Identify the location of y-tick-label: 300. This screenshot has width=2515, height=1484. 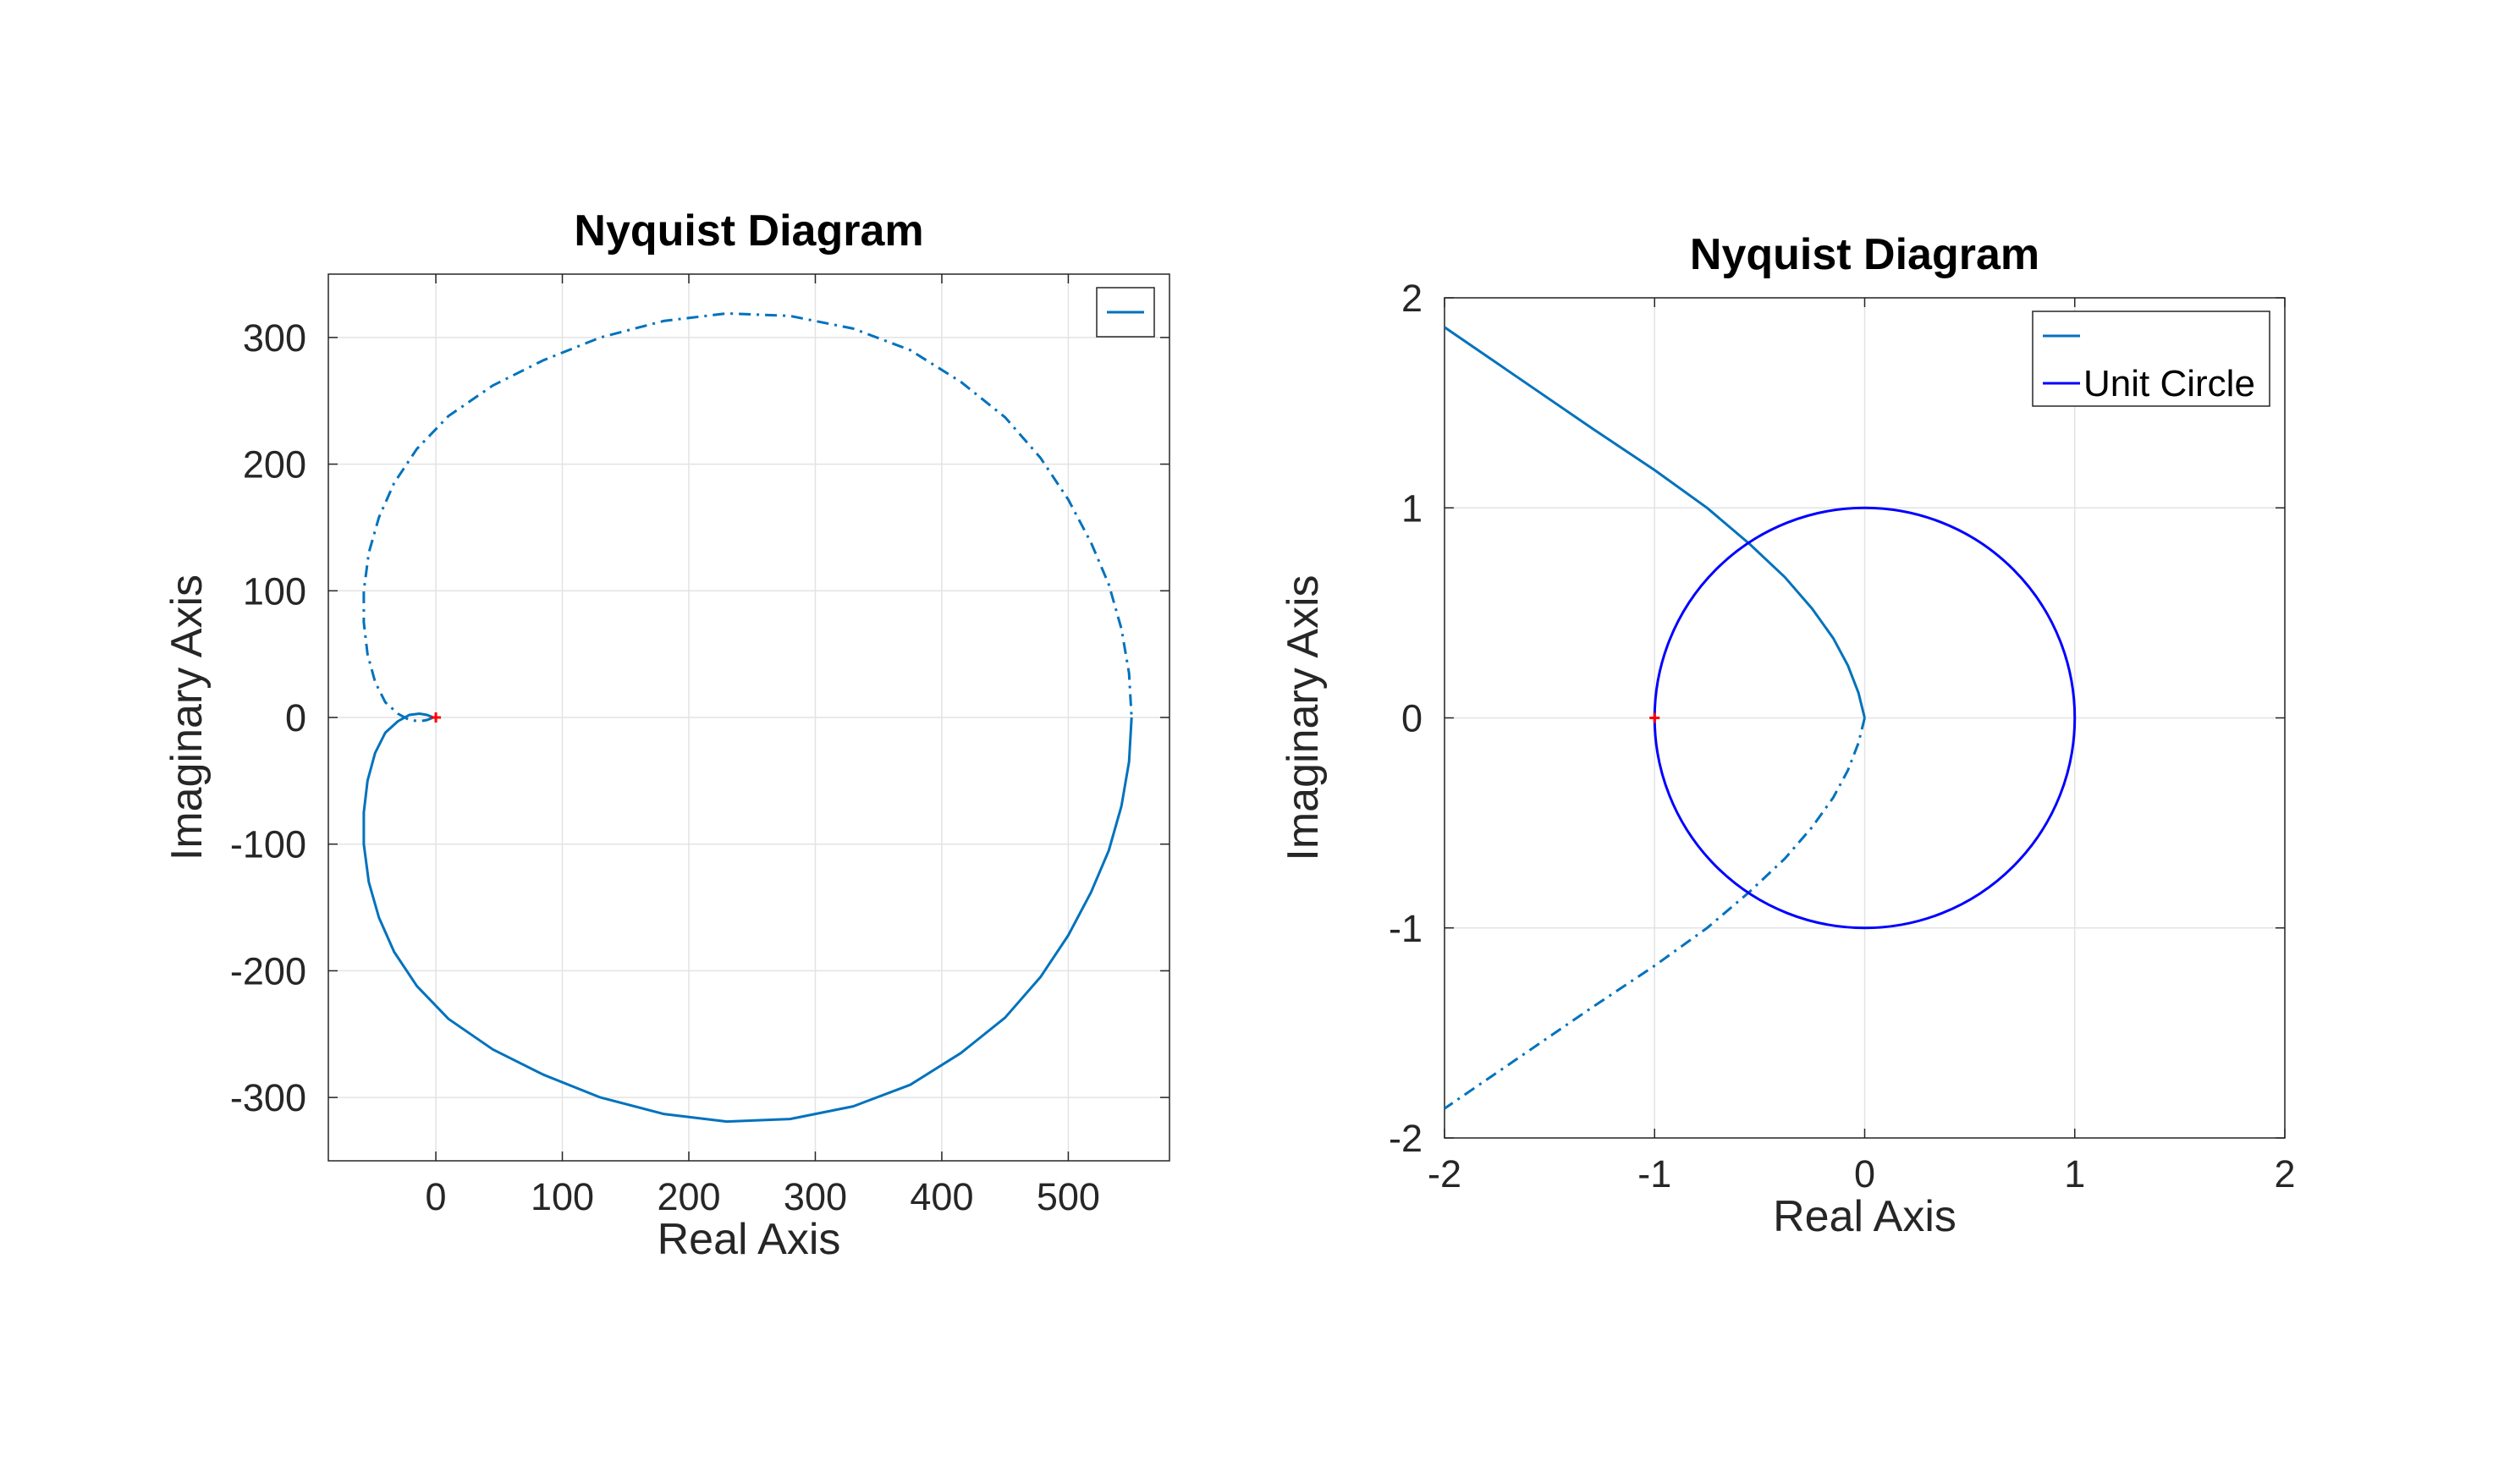
(274, 338).